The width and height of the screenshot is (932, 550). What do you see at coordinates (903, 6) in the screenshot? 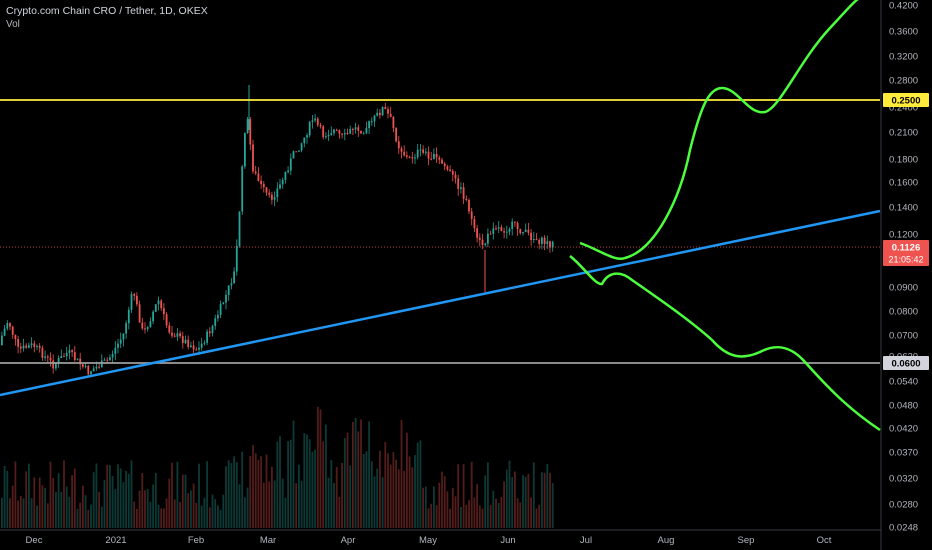
I see `y-tick-label: 0.4200` at bounding box center [903, 6].